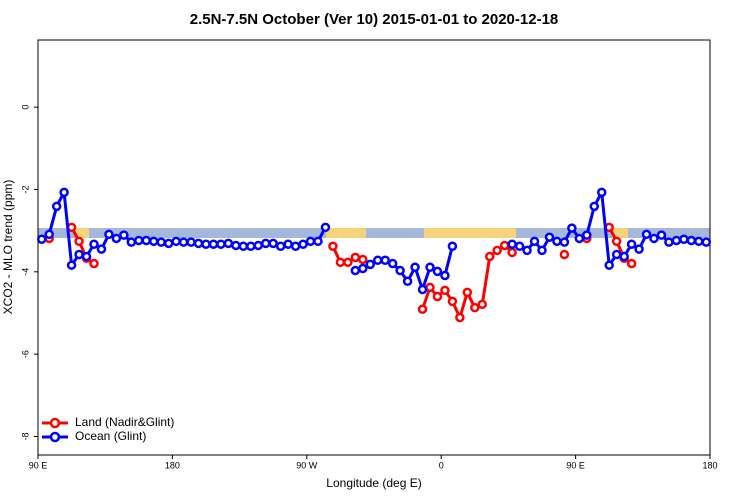 The width and height of the screenshot is (750, 500). What do you see at coordinates (307, 465) in the screenshot?
I see `x-tick-label: 90 W` at bounding box center [307, 465].